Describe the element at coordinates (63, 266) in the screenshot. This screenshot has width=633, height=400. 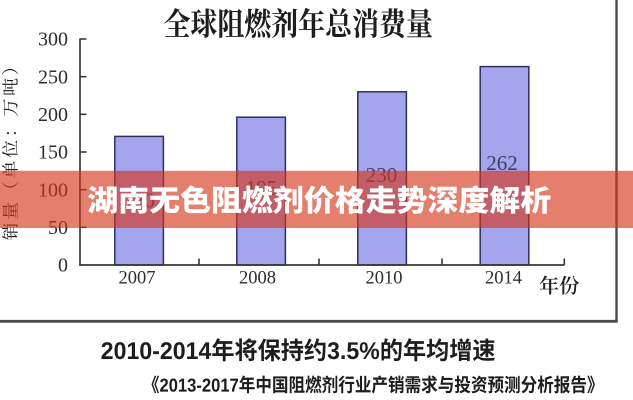
I see `svg-text: 0` at that location.